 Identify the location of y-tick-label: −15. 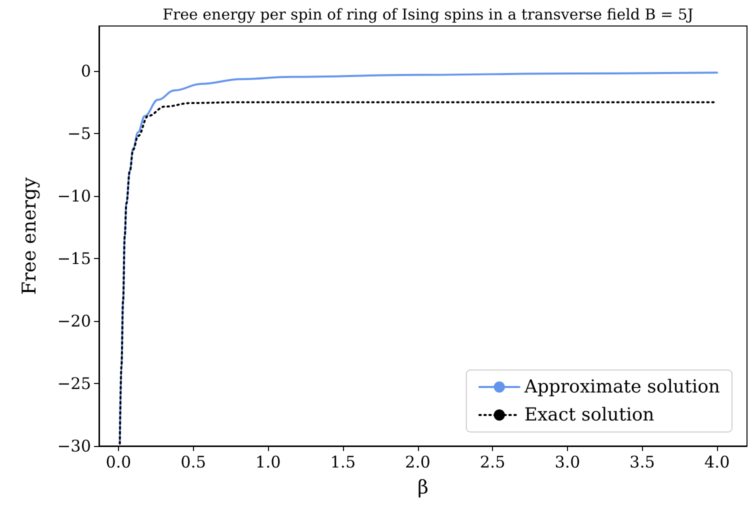
(74, 258).